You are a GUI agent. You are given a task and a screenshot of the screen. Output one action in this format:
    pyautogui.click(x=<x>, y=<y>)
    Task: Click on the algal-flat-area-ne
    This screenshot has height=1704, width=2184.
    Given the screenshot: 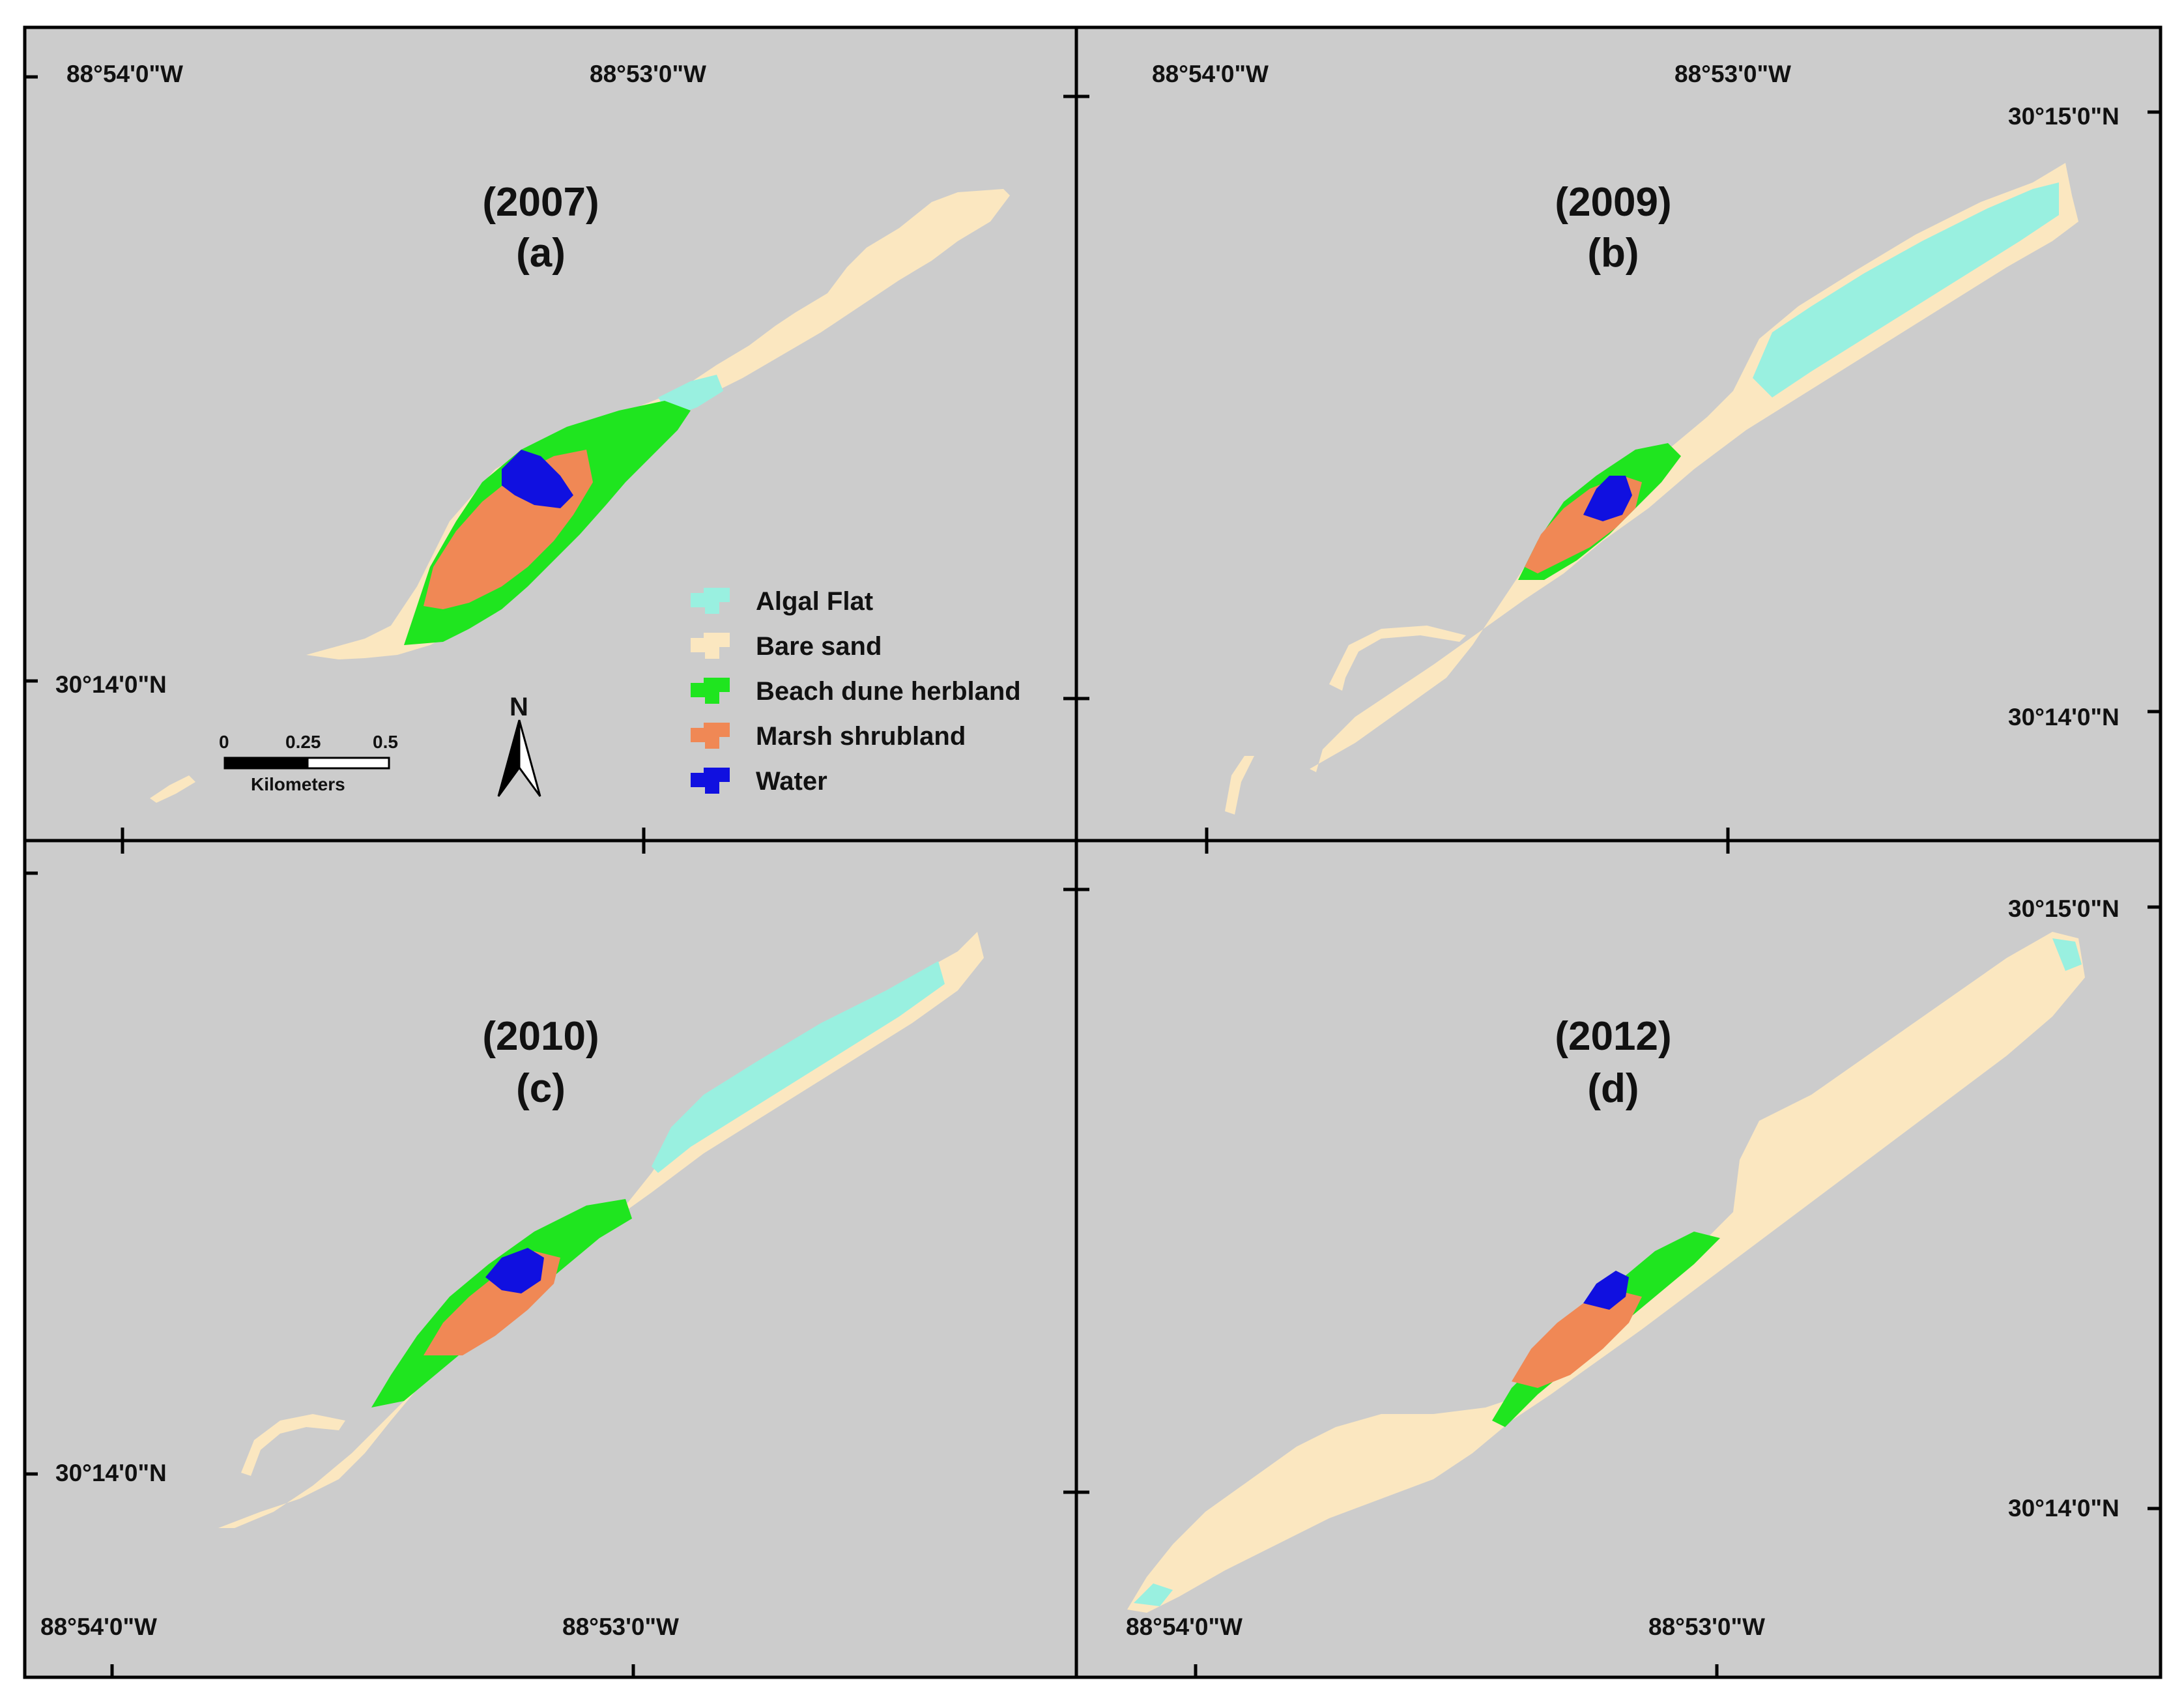 What is the action you would take?
    pyautogui.click(x=2067, y=954)
    